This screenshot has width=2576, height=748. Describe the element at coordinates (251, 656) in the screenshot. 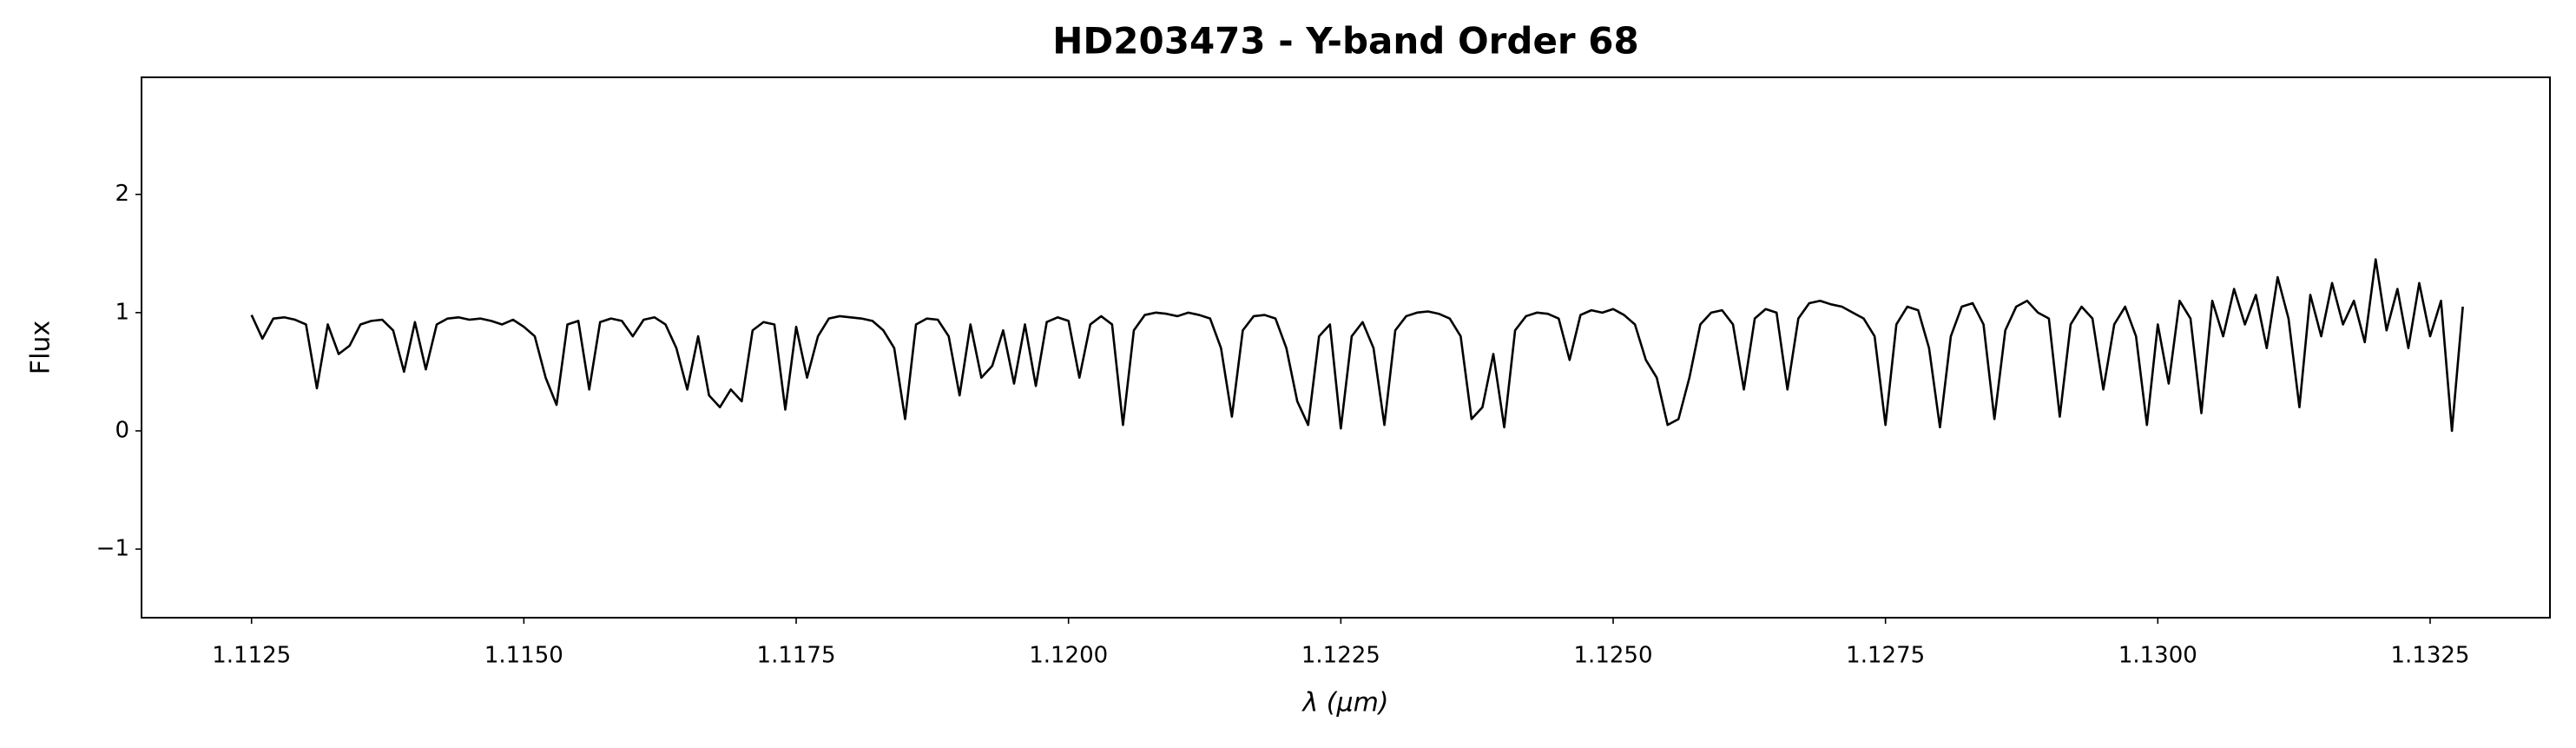

I see `x-tick-label: 1.1125` at that location.